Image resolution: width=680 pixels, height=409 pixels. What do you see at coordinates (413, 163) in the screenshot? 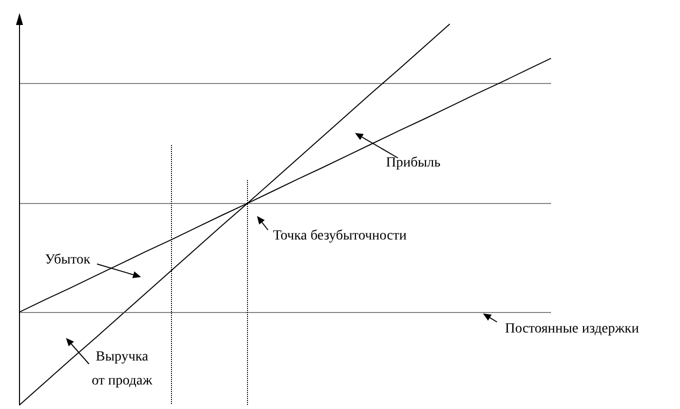
I see `annotation: Прибыль` at bounding box center [413, 163].